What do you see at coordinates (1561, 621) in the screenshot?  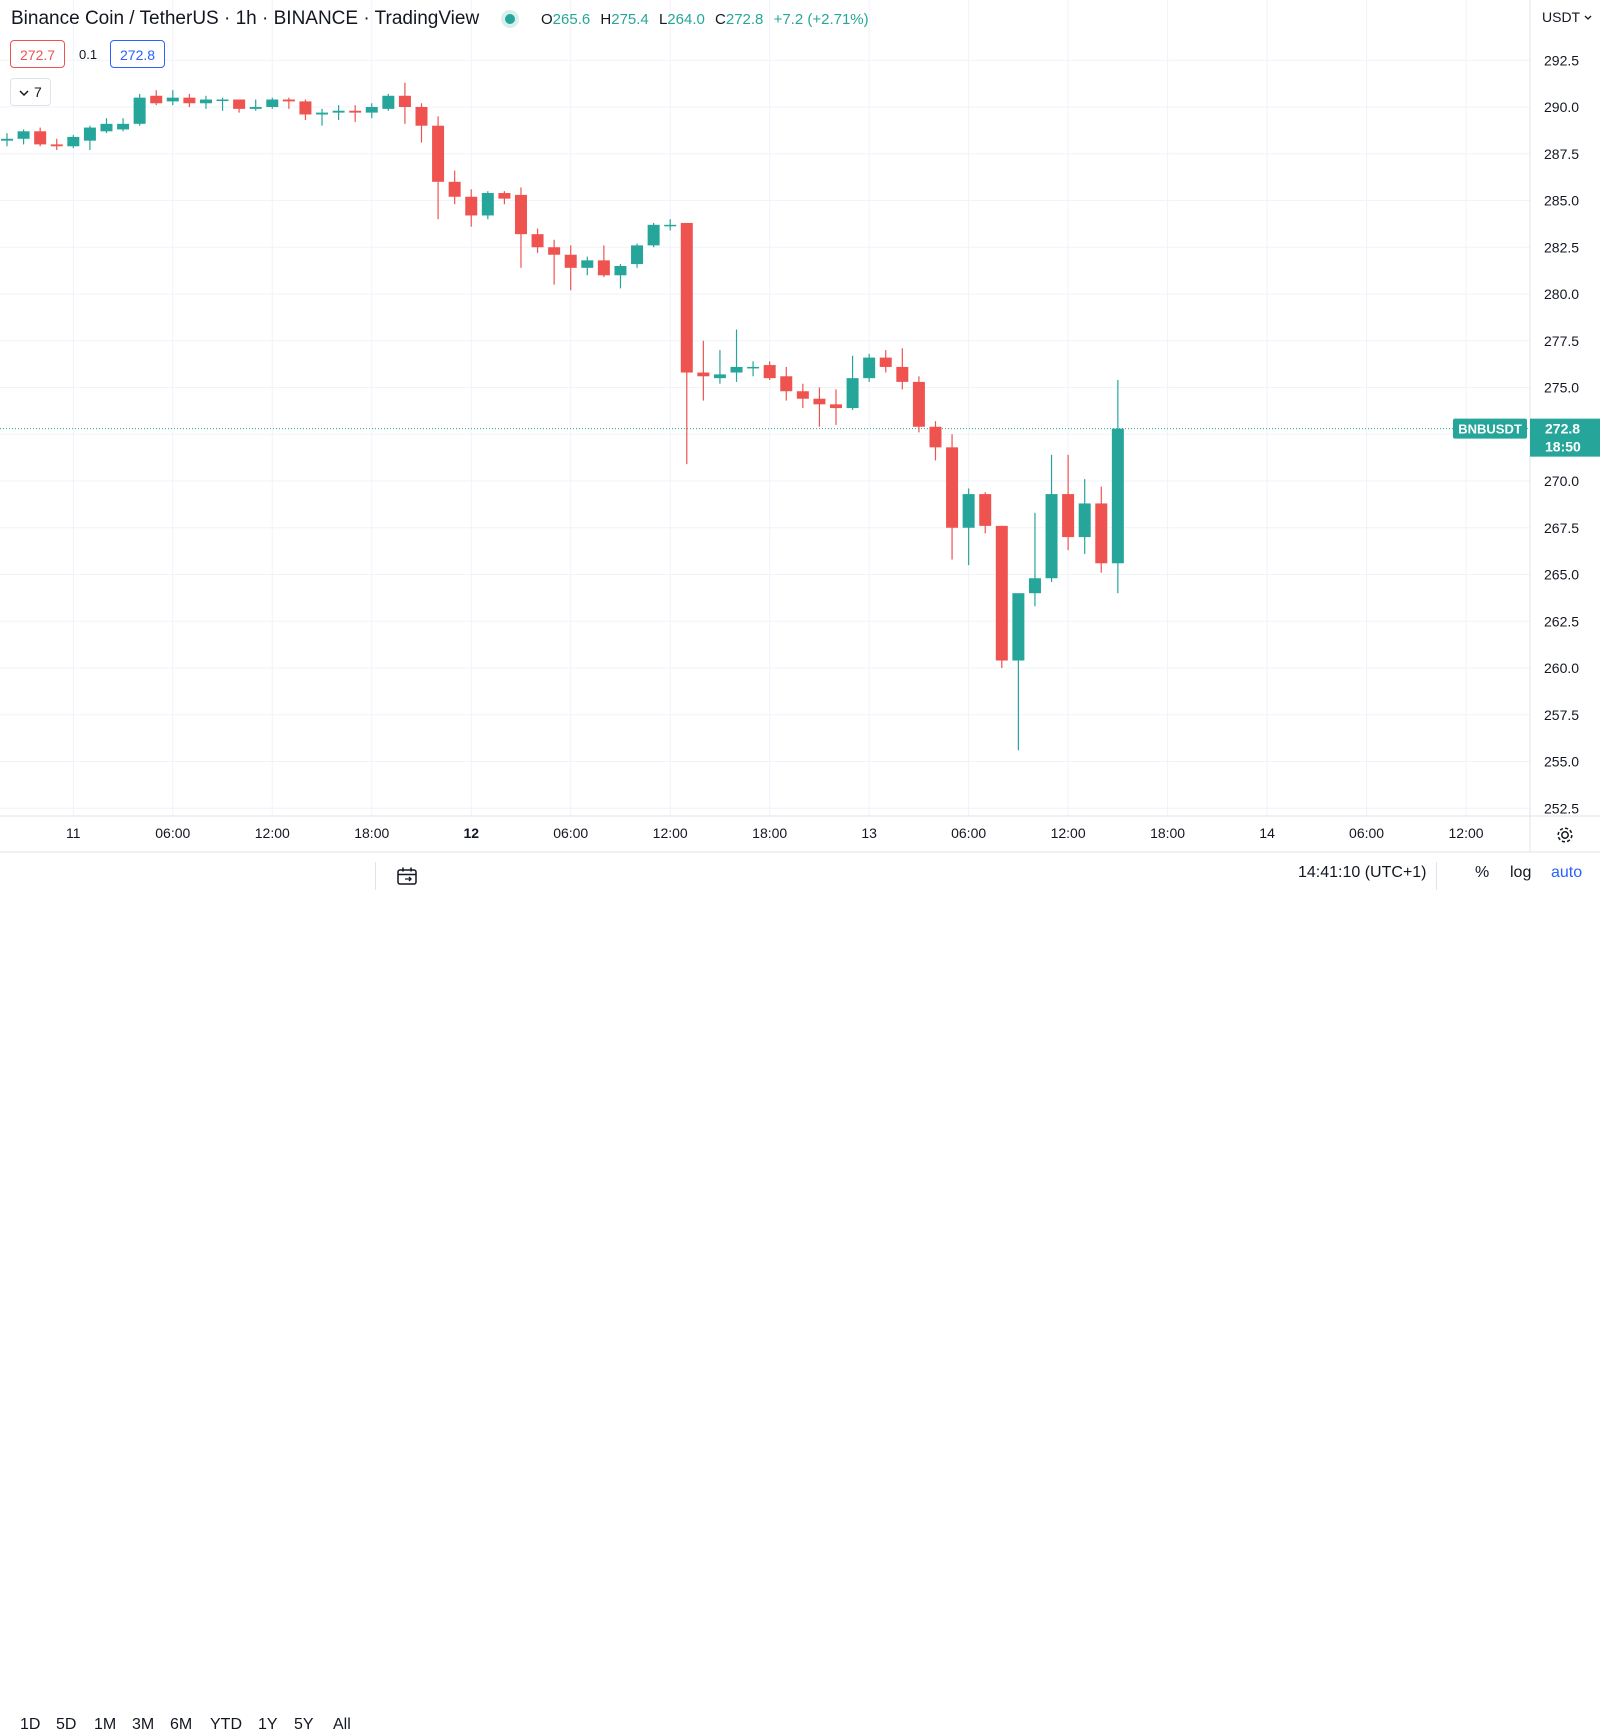 I see `y-tick-label: 262.5` at bounding box center [1561, 621].